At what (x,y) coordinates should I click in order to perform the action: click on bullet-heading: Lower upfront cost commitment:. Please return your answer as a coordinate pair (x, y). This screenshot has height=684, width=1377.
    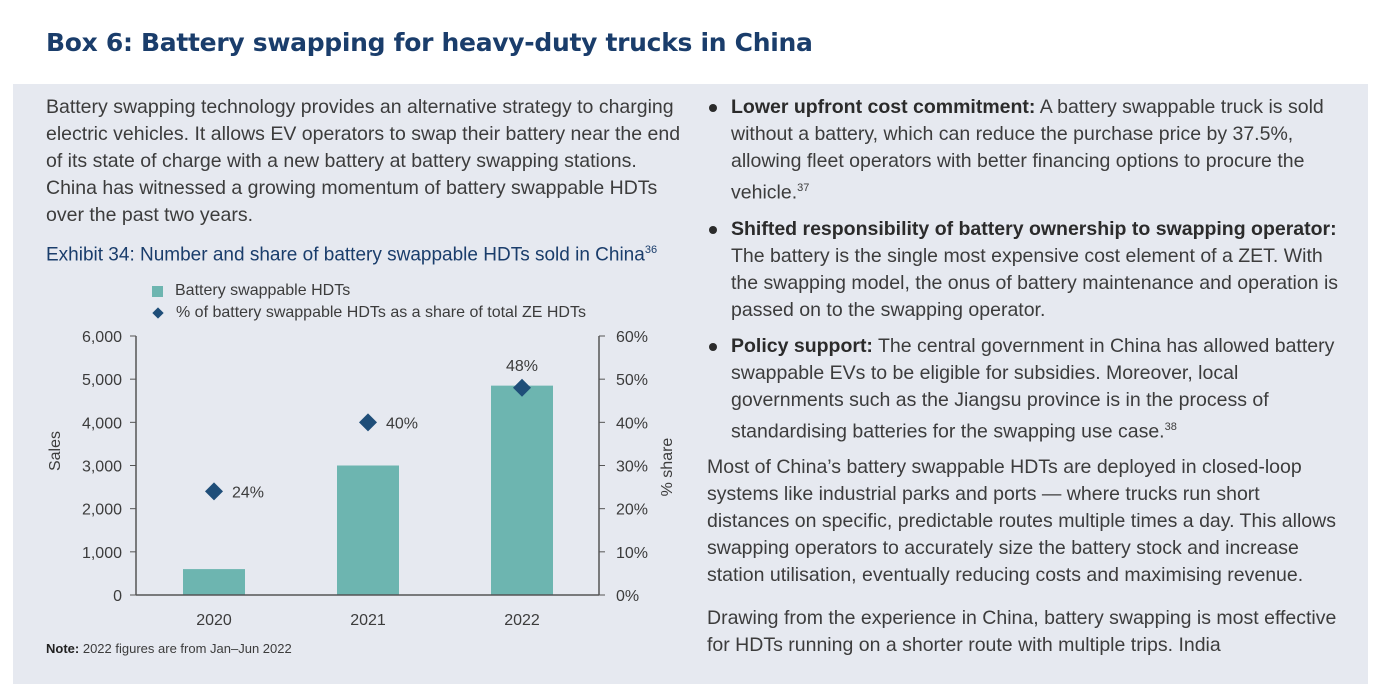
    Looking at the image, I should click on (883, 107).